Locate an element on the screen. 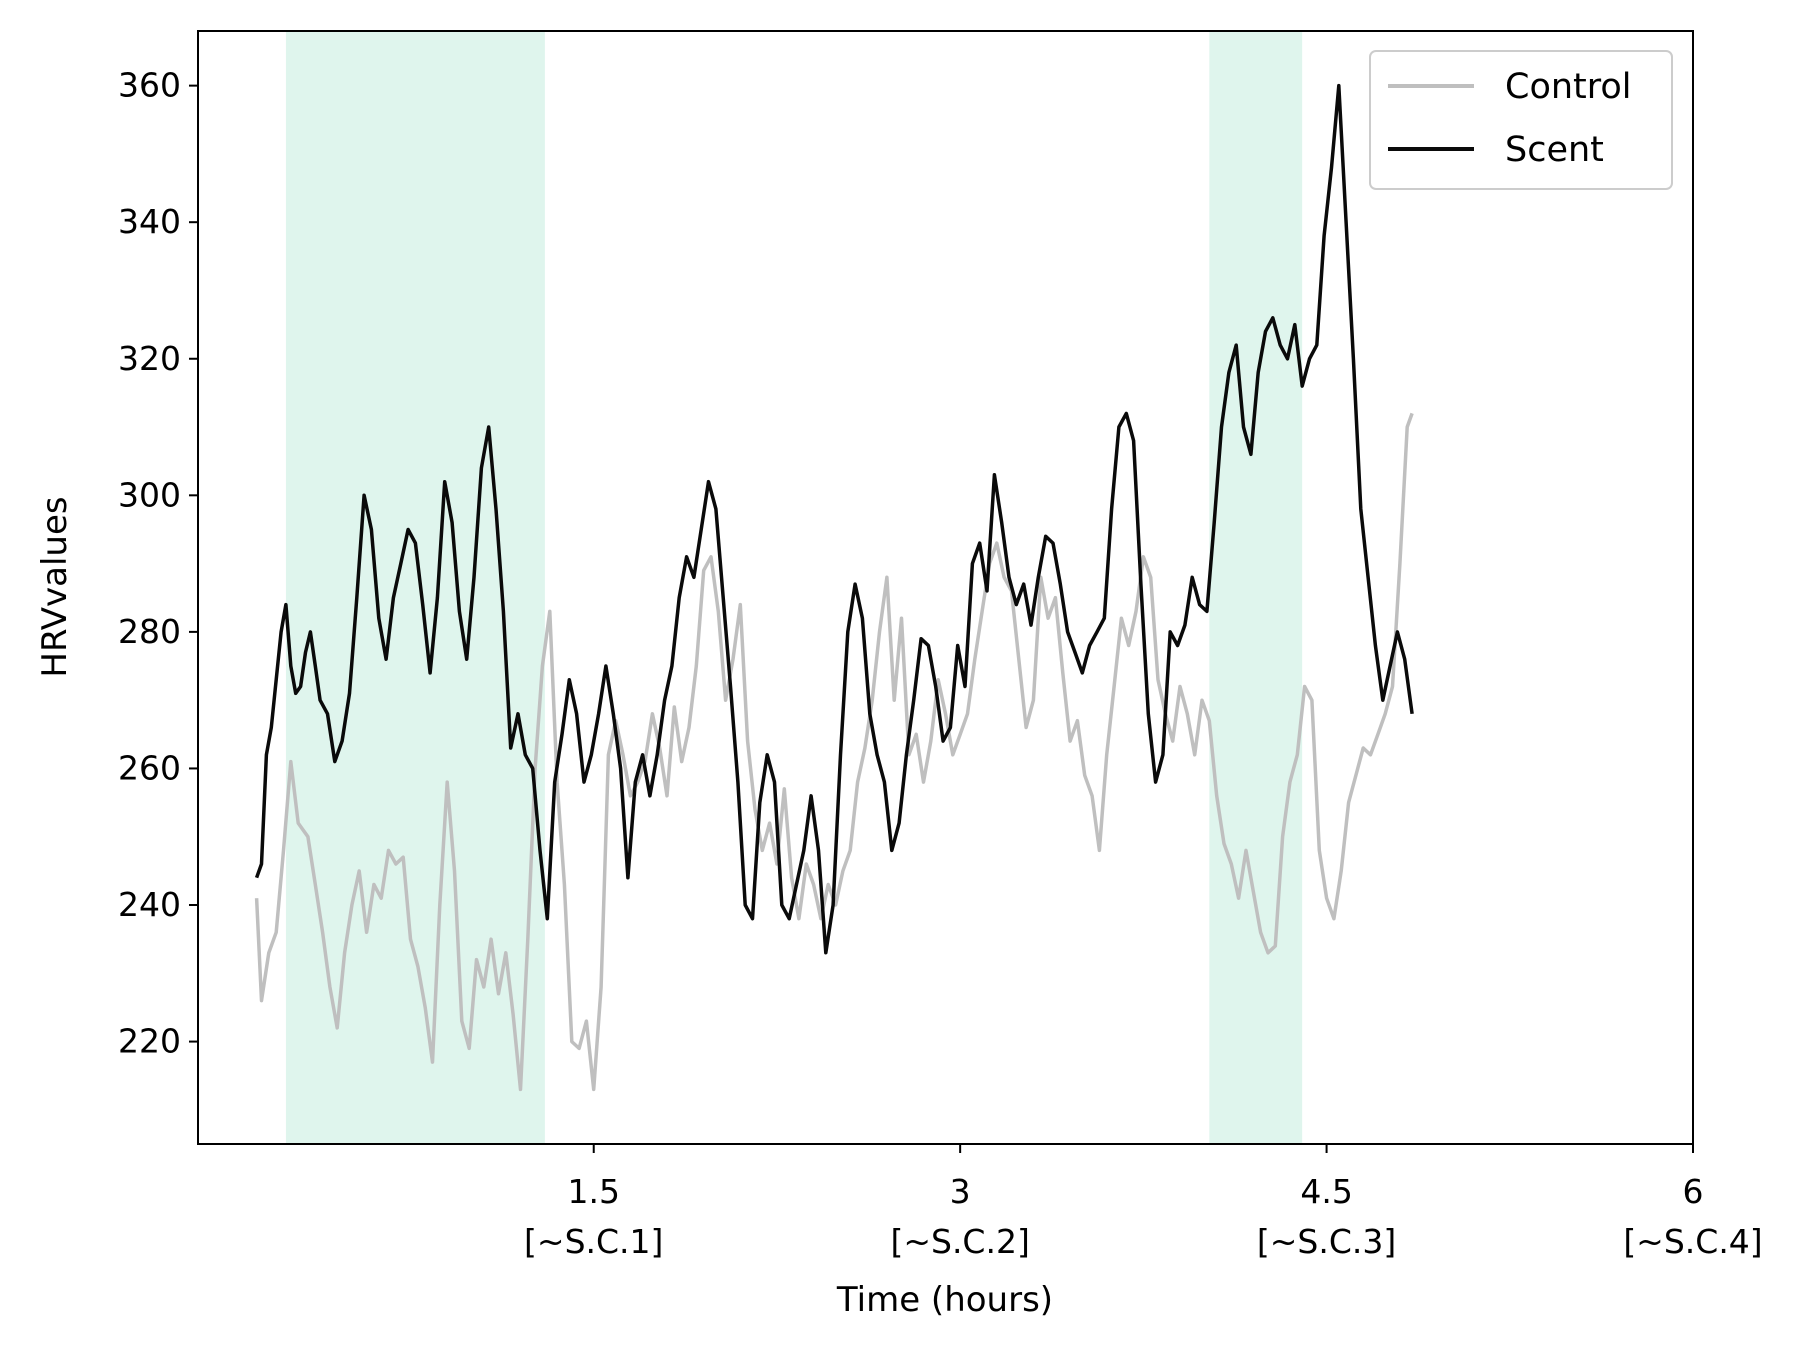 The width and height of the screenshot is (1803, 1347). legend-label-scent: Scent is located at coordinates (1554, 150).